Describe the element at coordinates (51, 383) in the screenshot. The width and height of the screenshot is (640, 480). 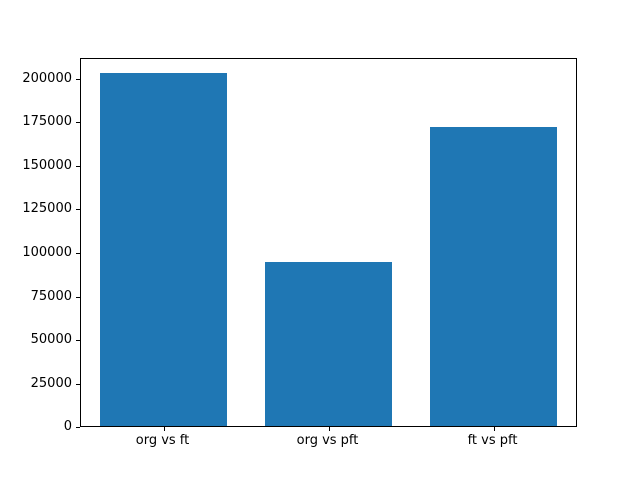
I see `y-tick-label: 25000` at that location.